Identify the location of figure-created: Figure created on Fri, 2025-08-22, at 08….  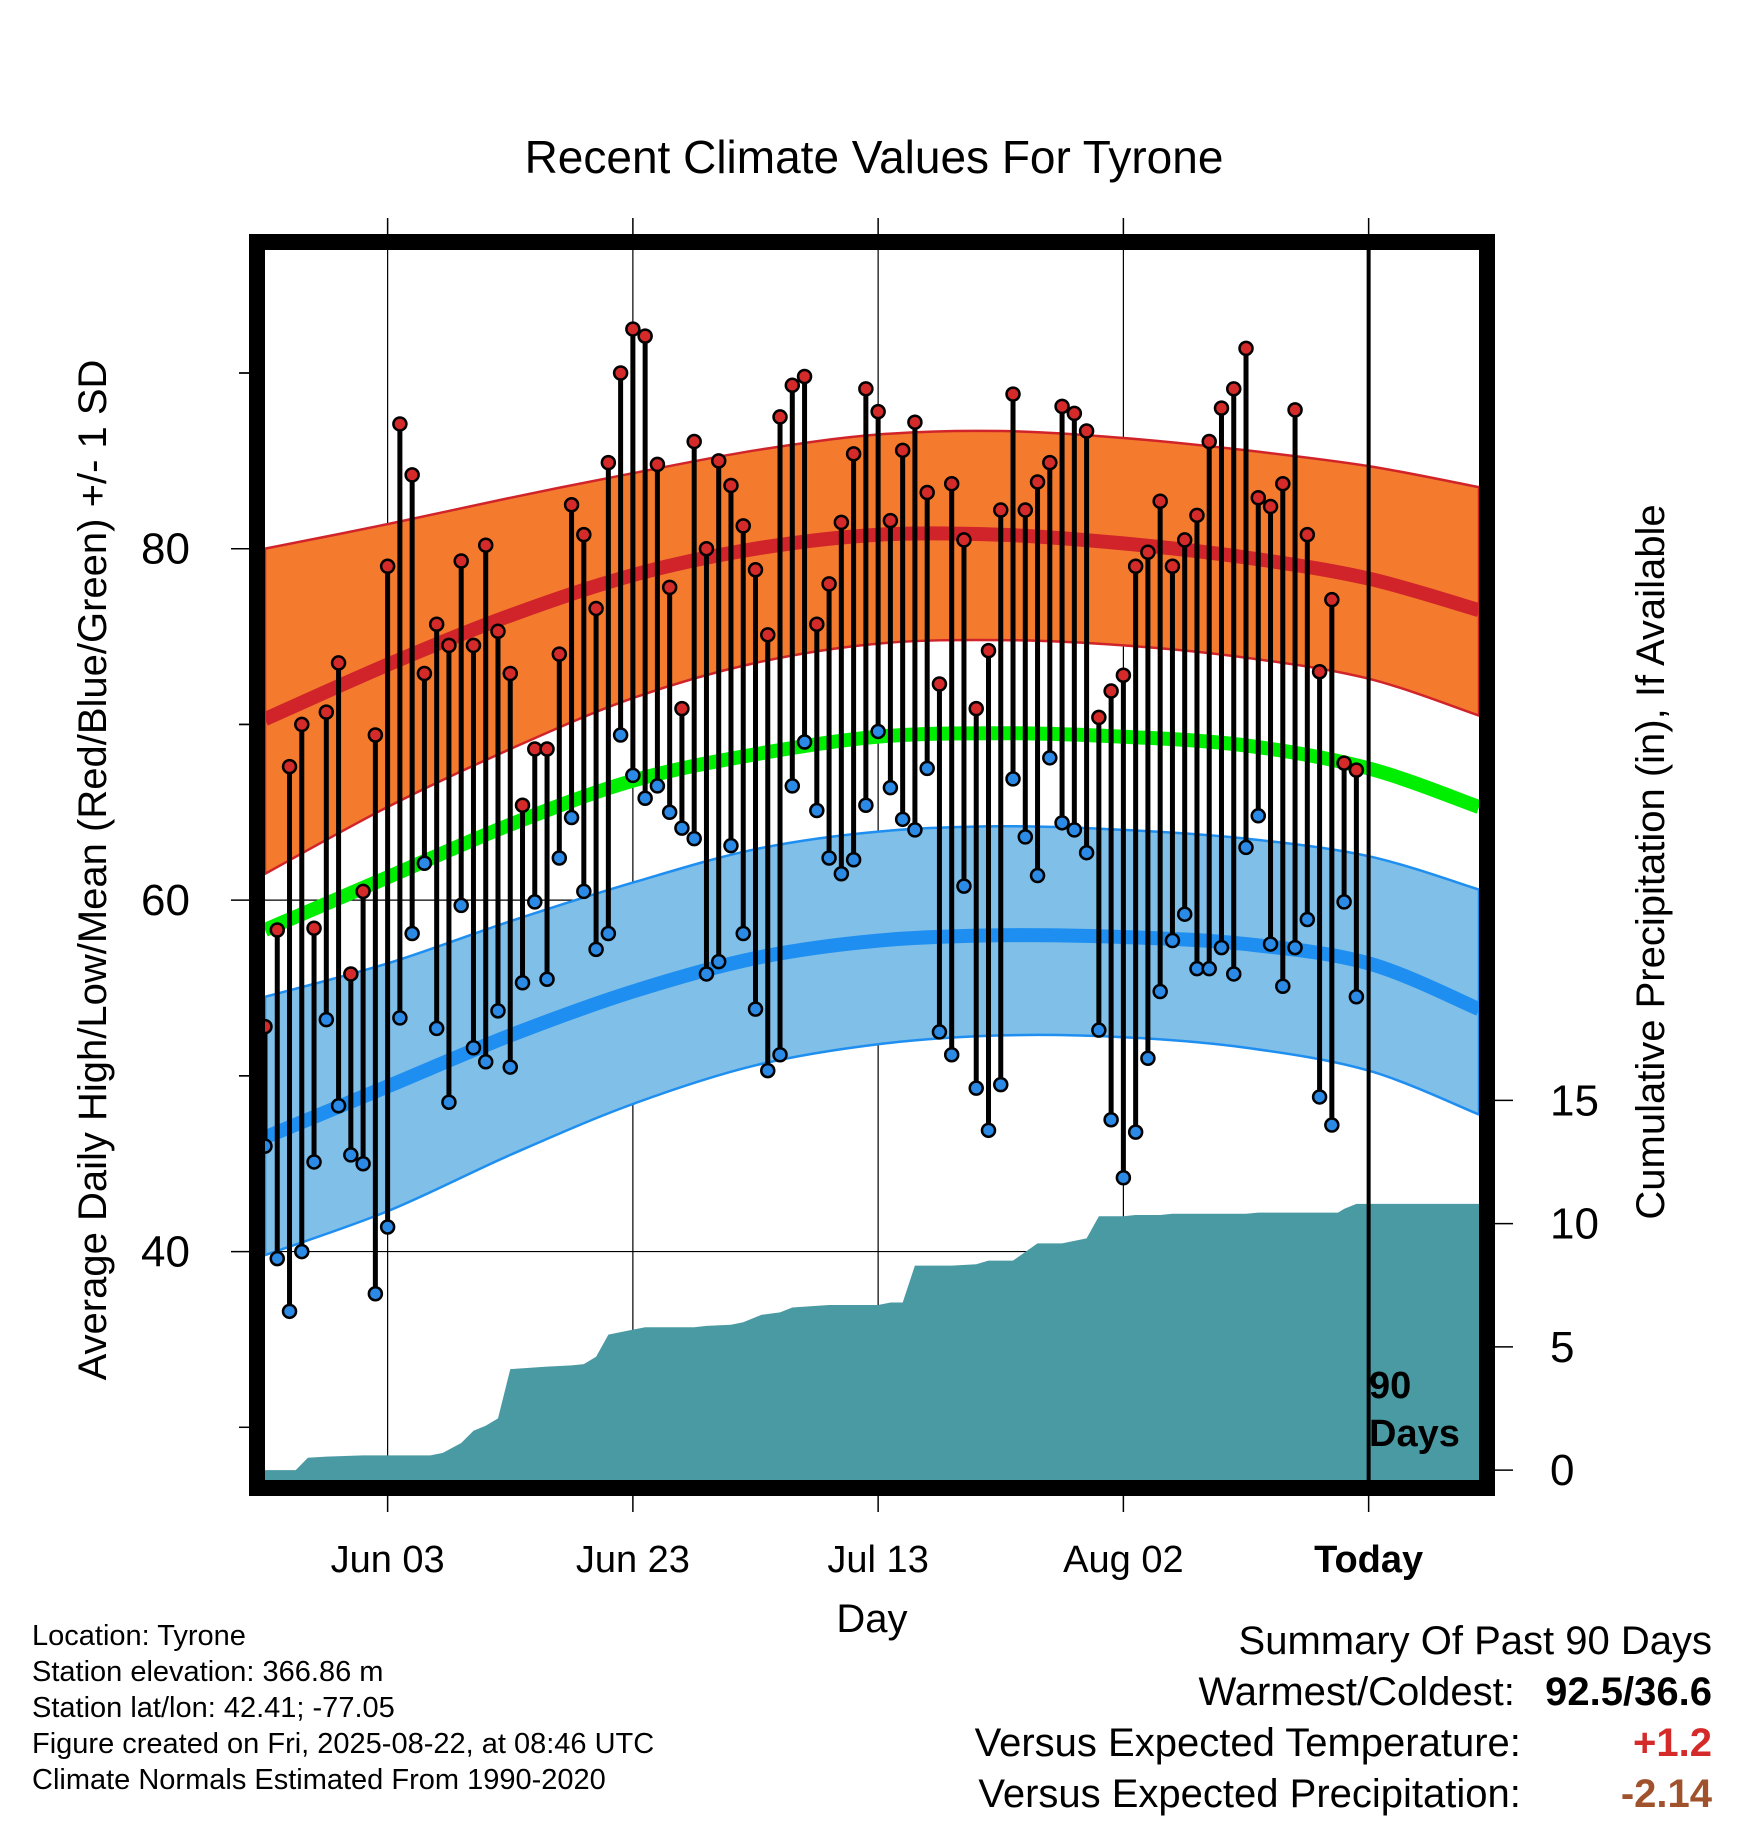
(343, 1744).